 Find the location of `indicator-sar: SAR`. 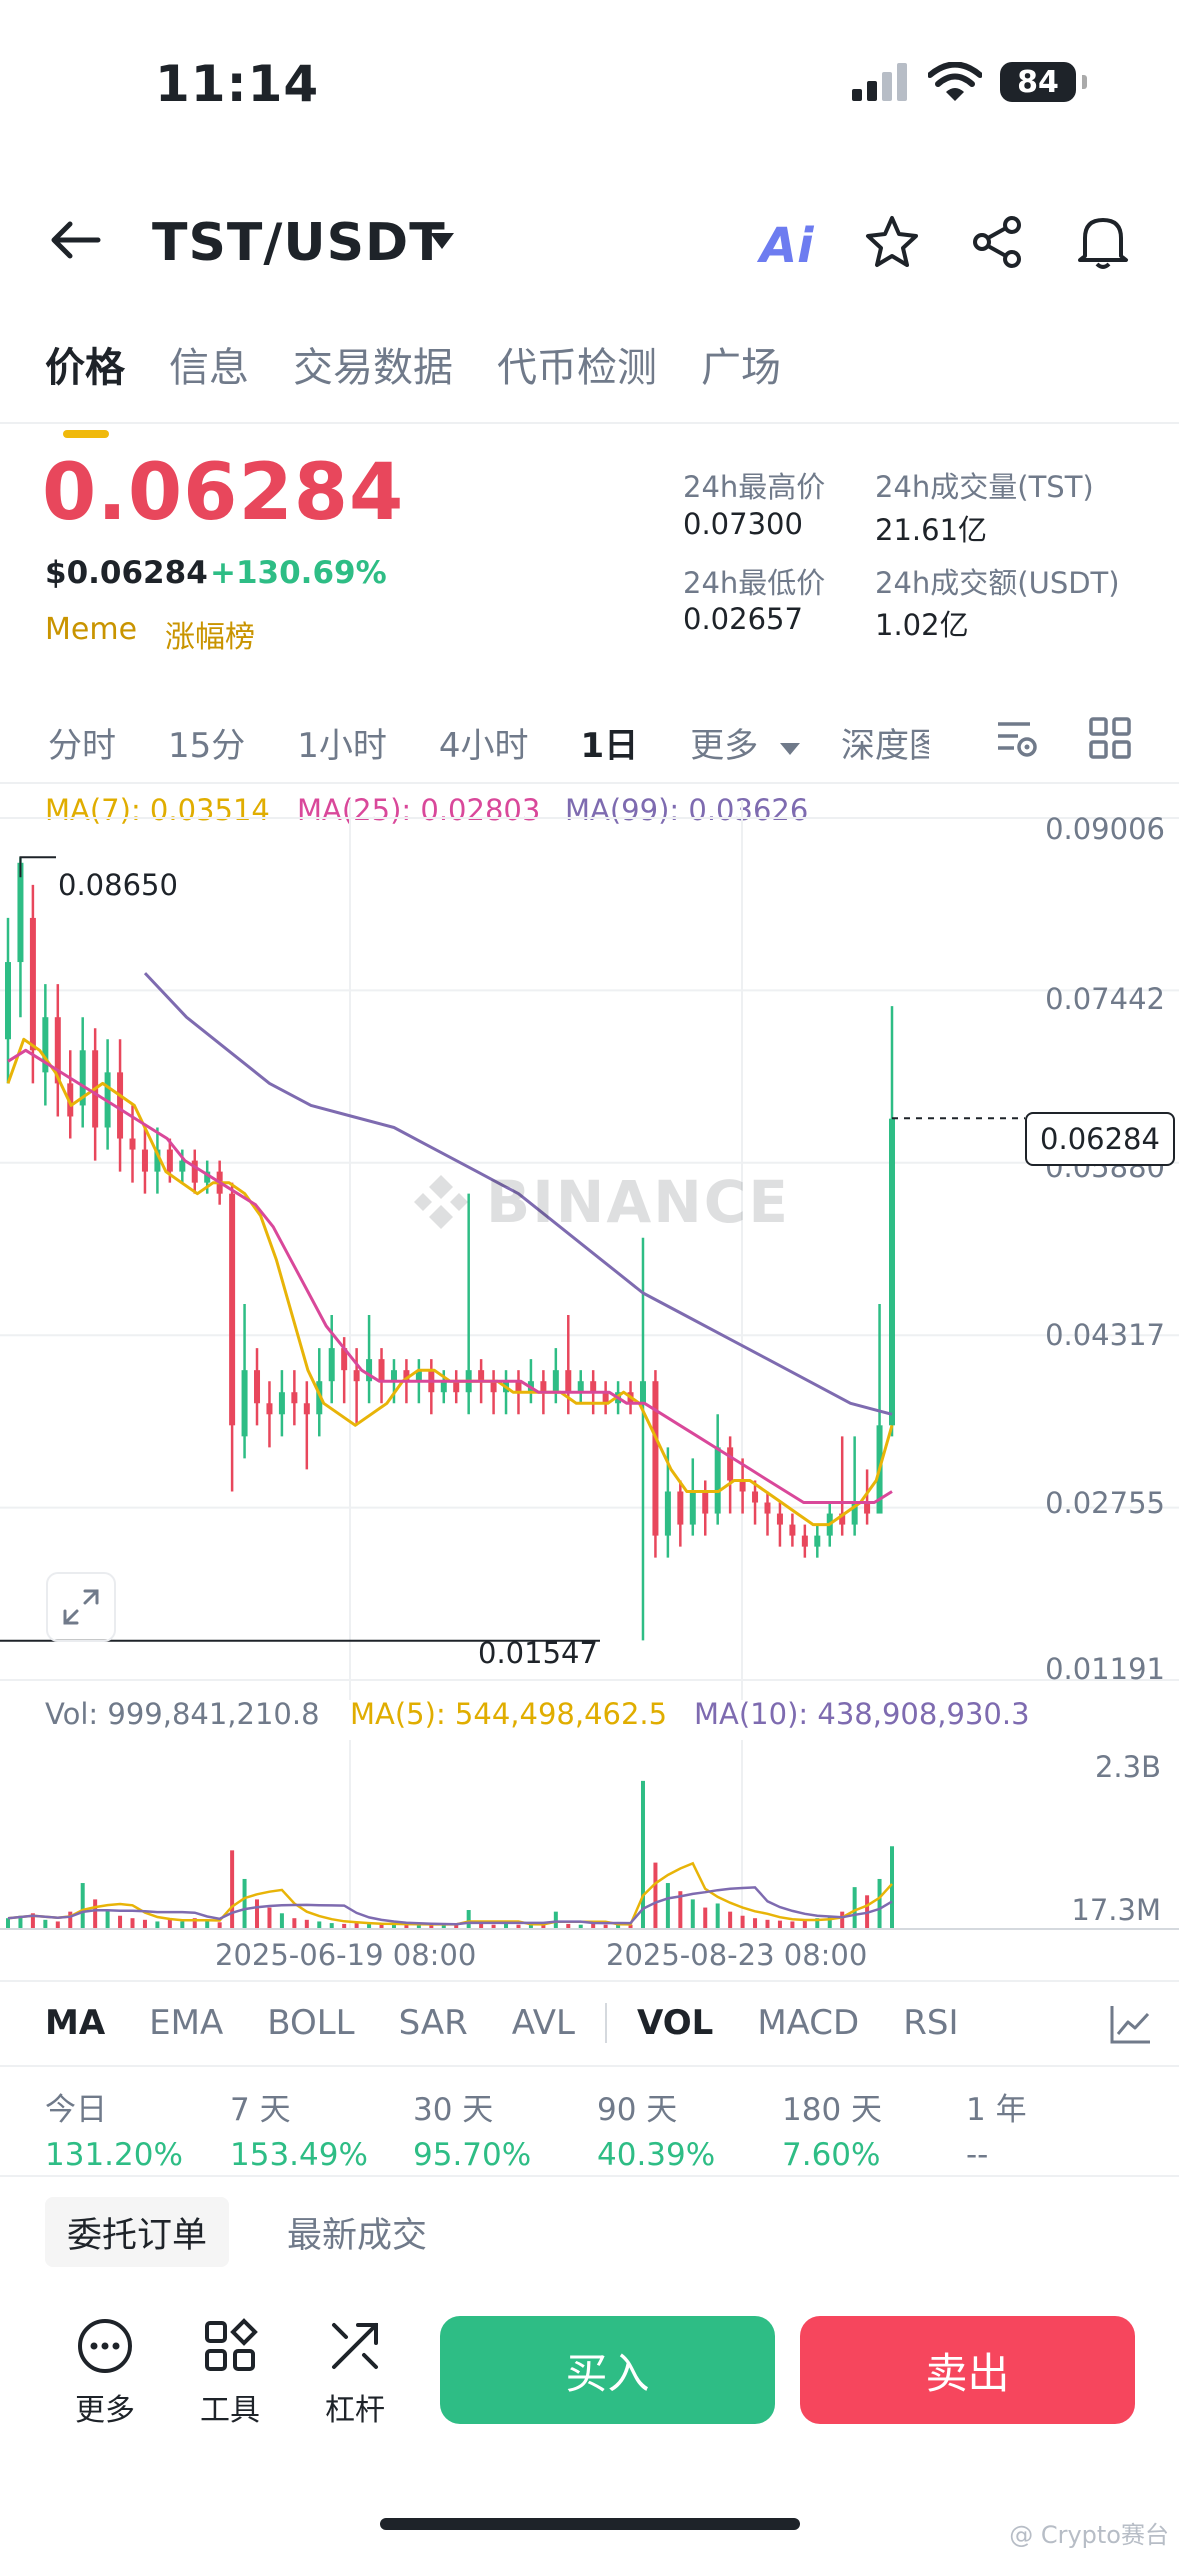

indicator-sar: SAR is located at coordinates (433, 2023).